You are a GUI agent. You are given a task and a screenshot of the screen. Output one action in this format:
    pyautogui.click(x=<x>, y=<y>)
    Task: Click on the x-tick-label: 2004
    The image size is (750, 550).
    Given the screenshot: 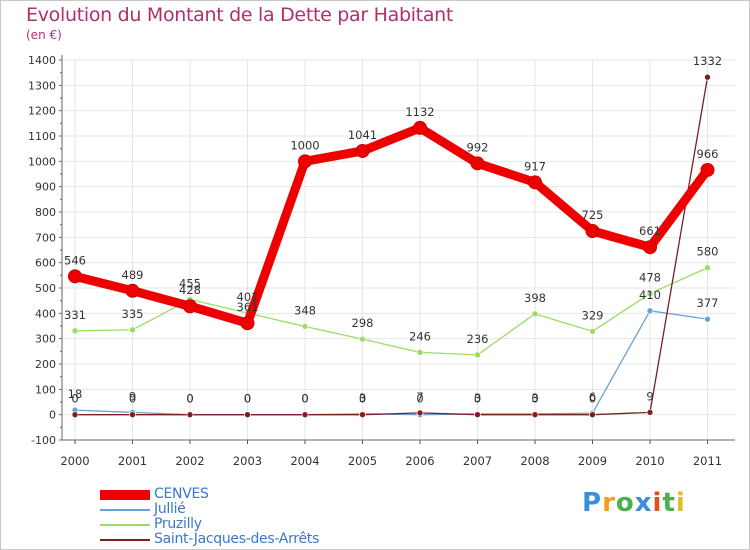 What is the action you would take?
    pyautogui.click(x=304, y=461)
    